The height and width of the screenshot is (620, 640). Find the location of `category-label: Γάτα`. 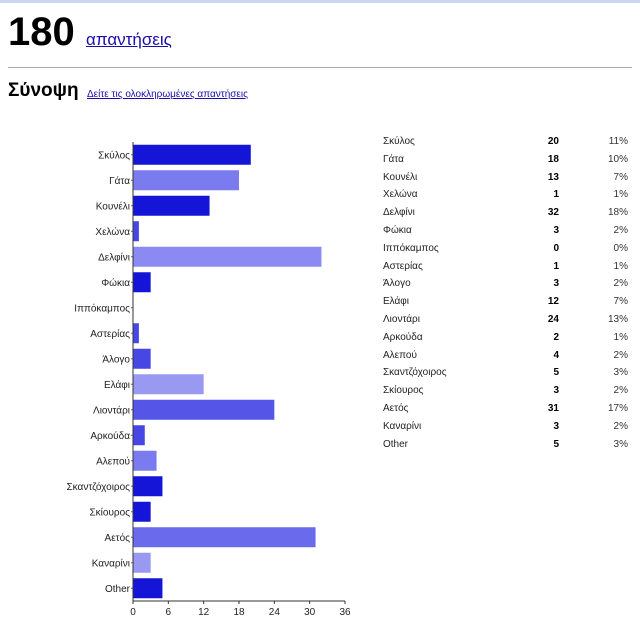

category-label: Γάτα is located at coordinates (119, 181).